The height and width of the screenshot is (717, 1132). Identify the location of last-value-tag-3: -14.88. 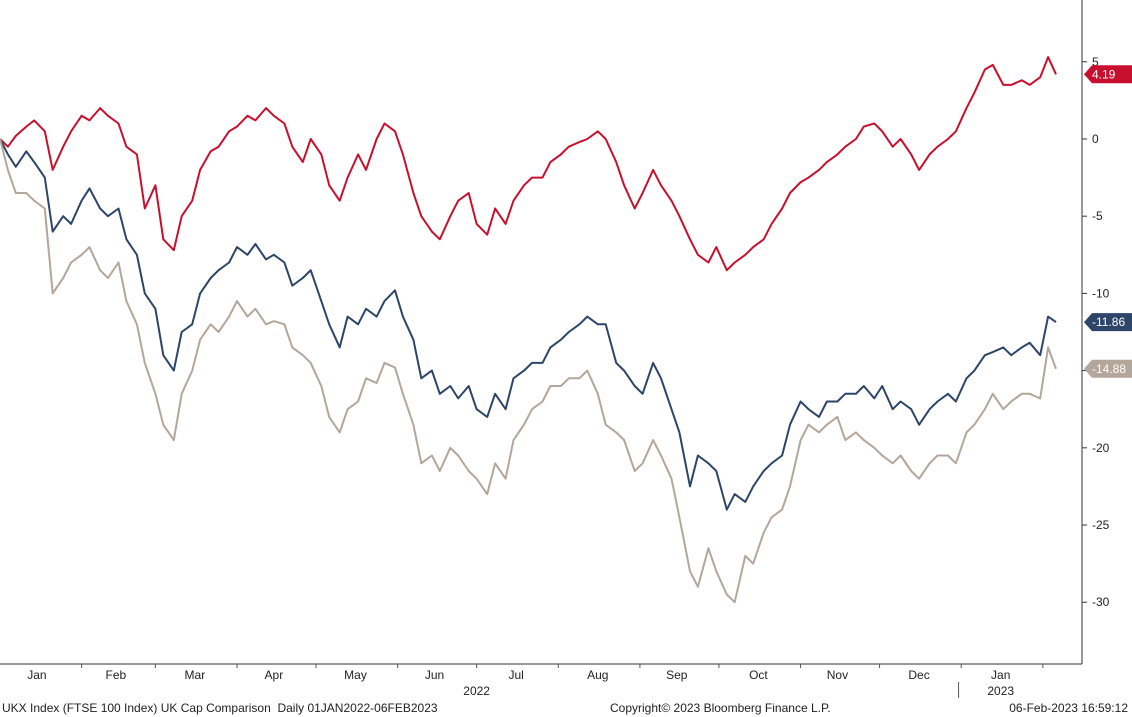
(1108, 368).